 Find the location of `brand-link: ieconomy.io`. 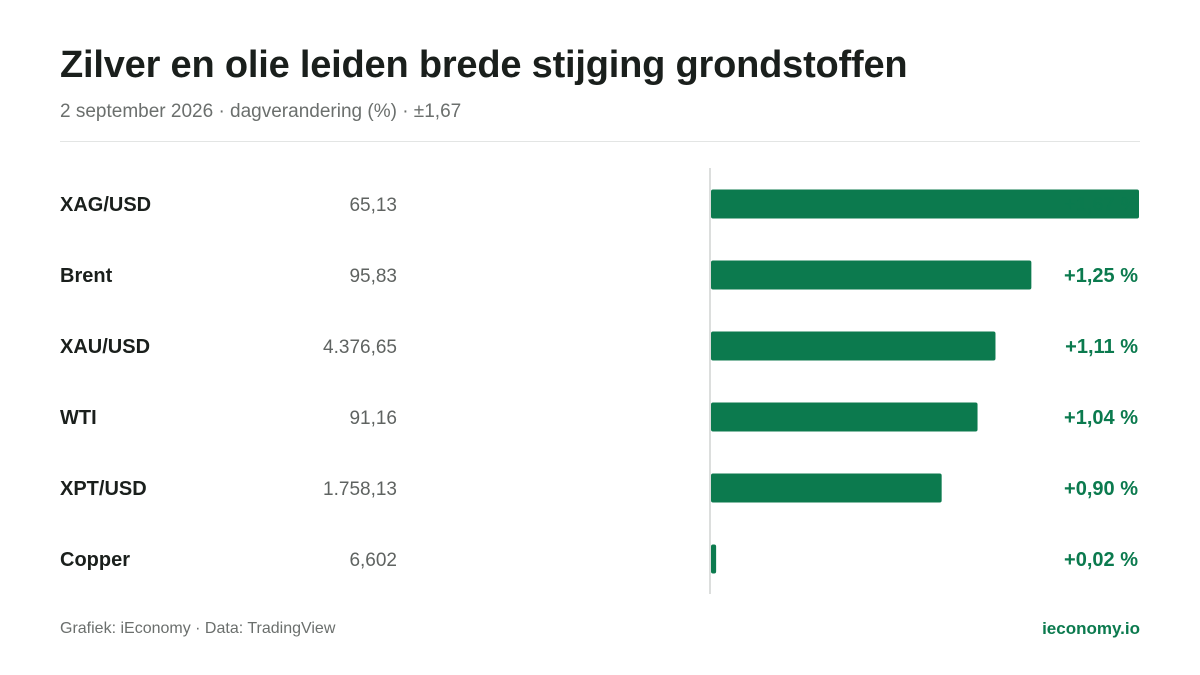

brand-link: ieconomy.io is located at coordinates (1091, 628).